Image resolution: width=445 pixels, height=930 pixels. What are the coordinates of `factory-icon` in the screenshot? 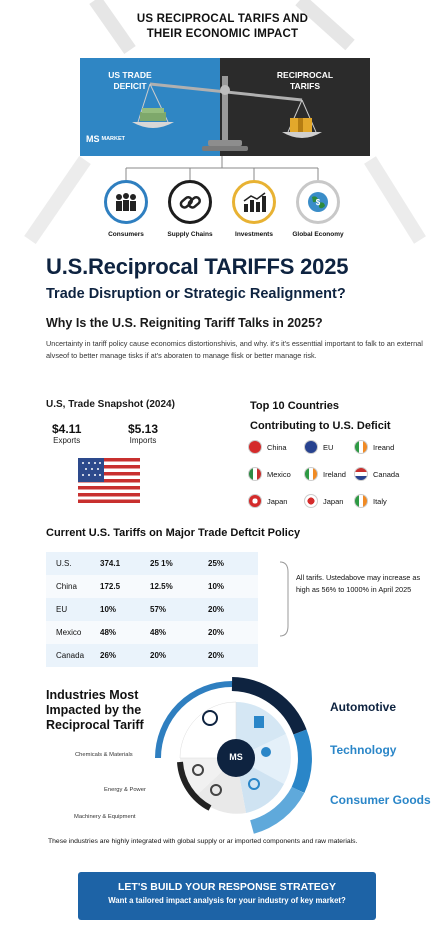 It's located at (259, 722).